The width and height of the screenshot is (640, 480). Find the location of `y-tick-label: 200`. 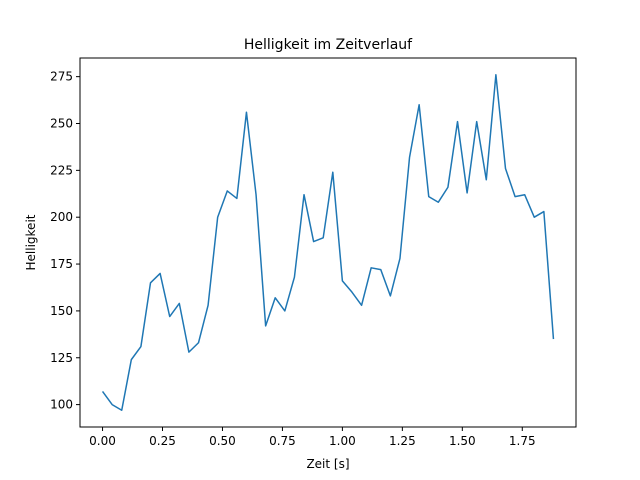

y-tick-label: 200 is located at coordinates (61, 217).